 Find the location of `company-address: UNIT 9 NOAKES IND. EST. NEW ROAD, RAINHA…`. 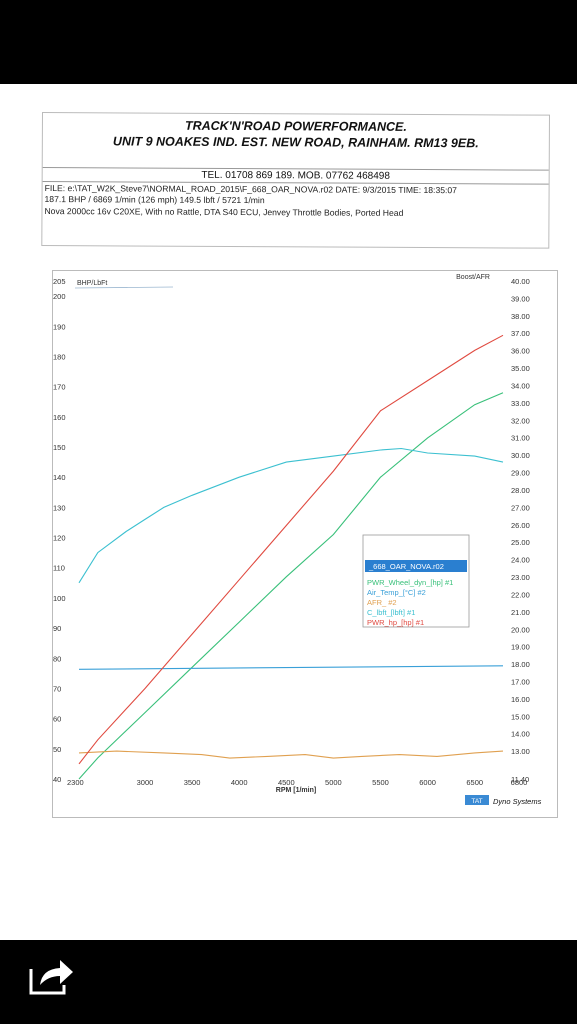

company-address: UNIT 9 NOAKES IND. EST. NEW ROAD, RAINHA… is located at coordinates (295, 142).